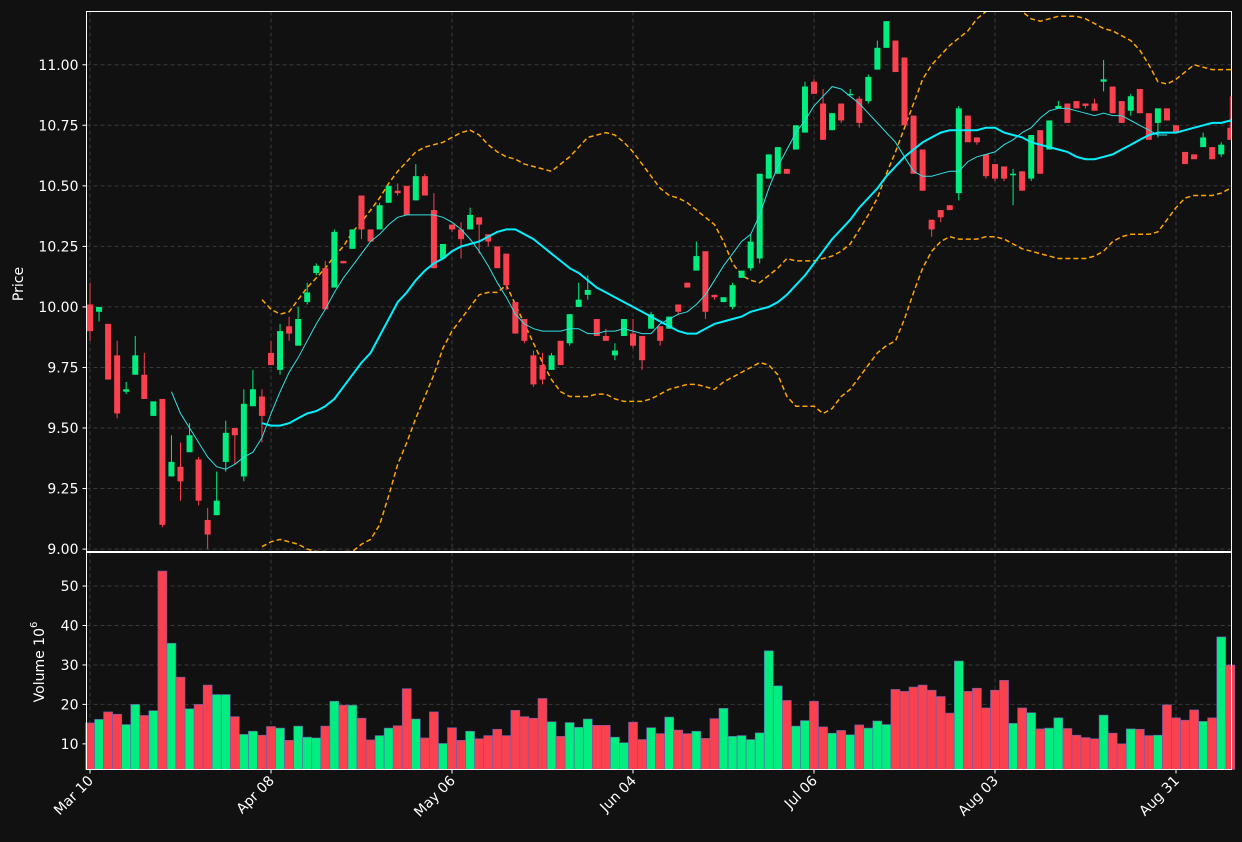 The width and height of the screenshot is (1242, 842). What do you see at coordinates (70, 705) in the screenshot?
I see `volume-tick-label: 20` at bounding box center [70, 705].